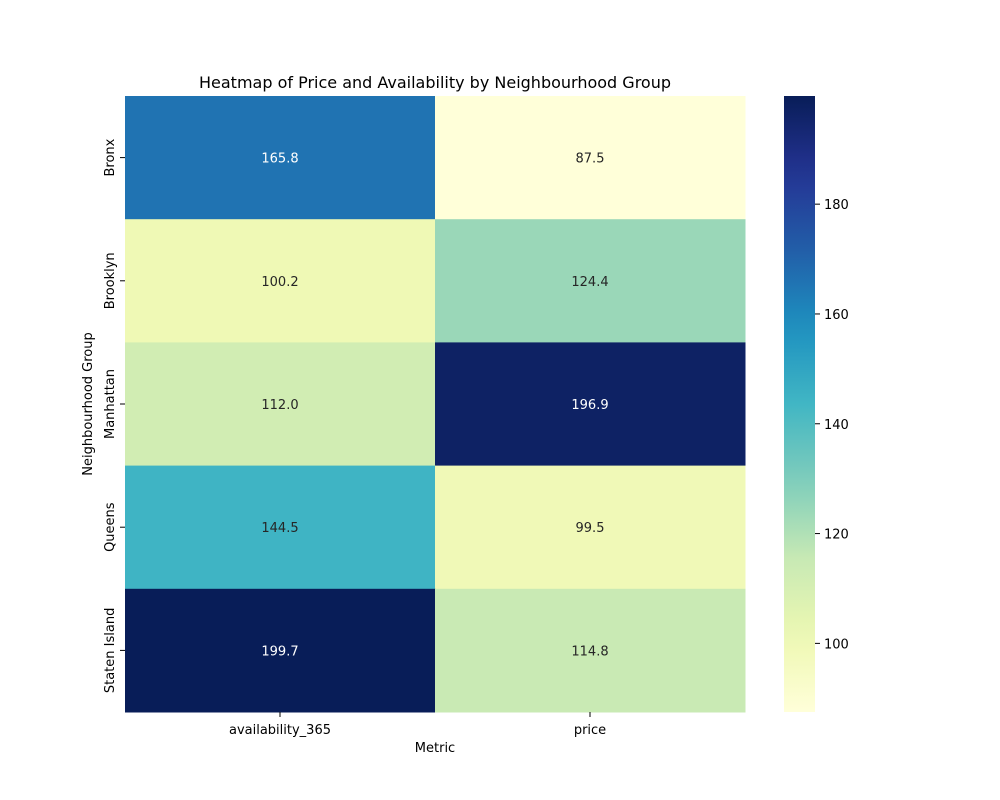 The image size is (1000, 800). What do you see at coordinates (110, 280) in the screenshot?
I see `y-tick-label: Brooklyn` at bounding box center [110, 280].